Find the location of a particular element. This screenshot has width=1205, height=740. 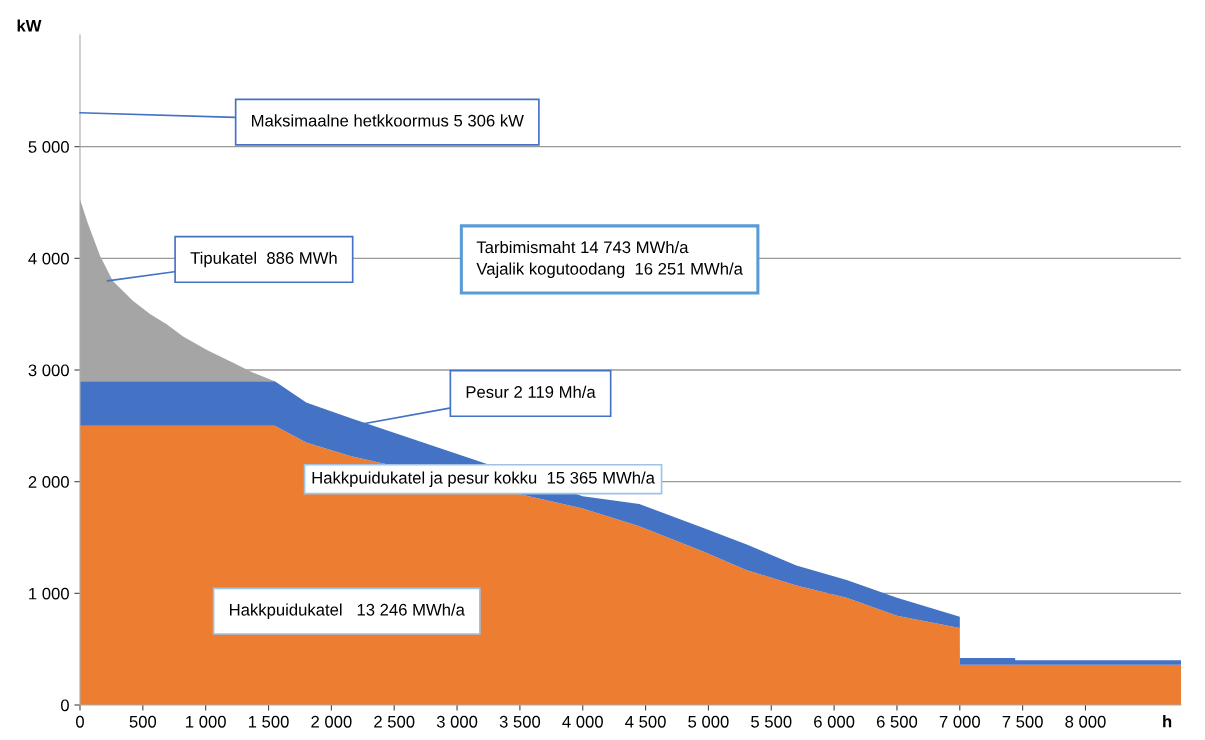

x-tick-label: 1 000 is located at coordinates (206, 721).